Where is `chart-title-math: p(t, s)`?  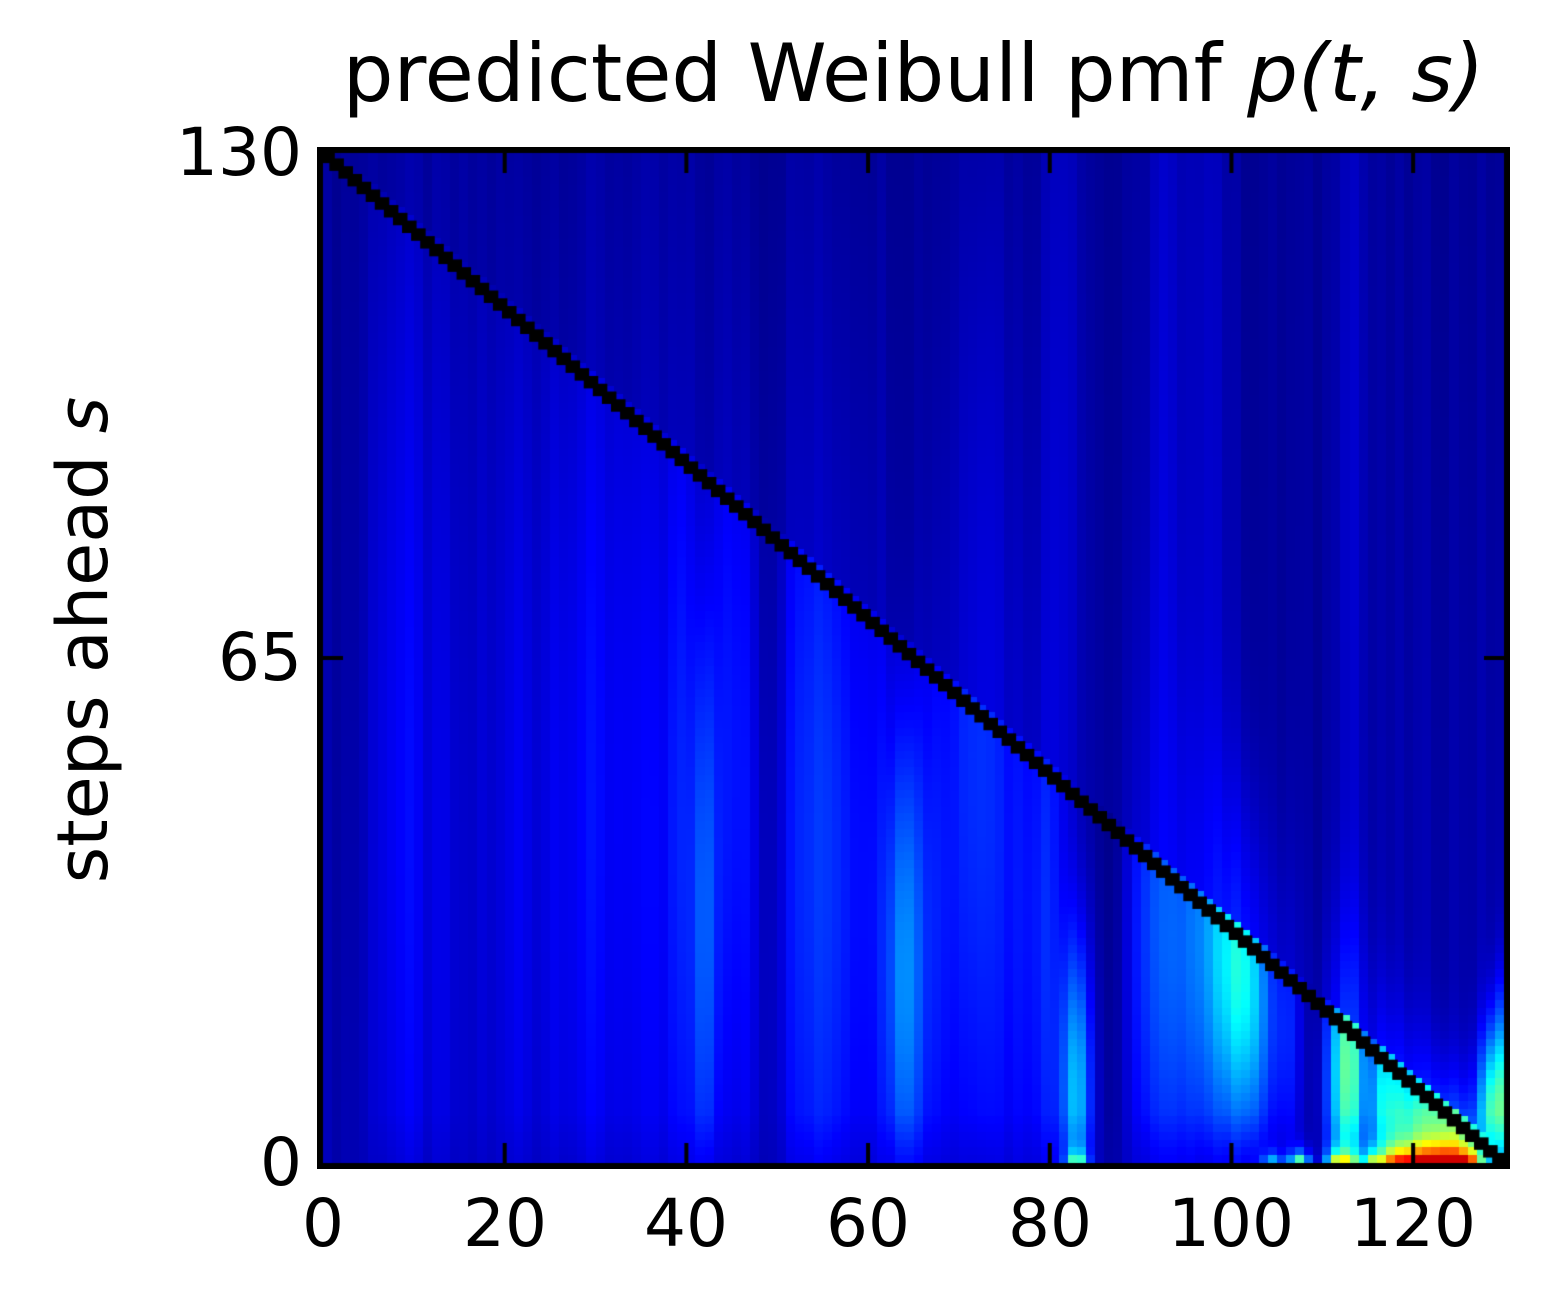
chart-title-math: p(t, s) is located at coordinates (1366, 73).